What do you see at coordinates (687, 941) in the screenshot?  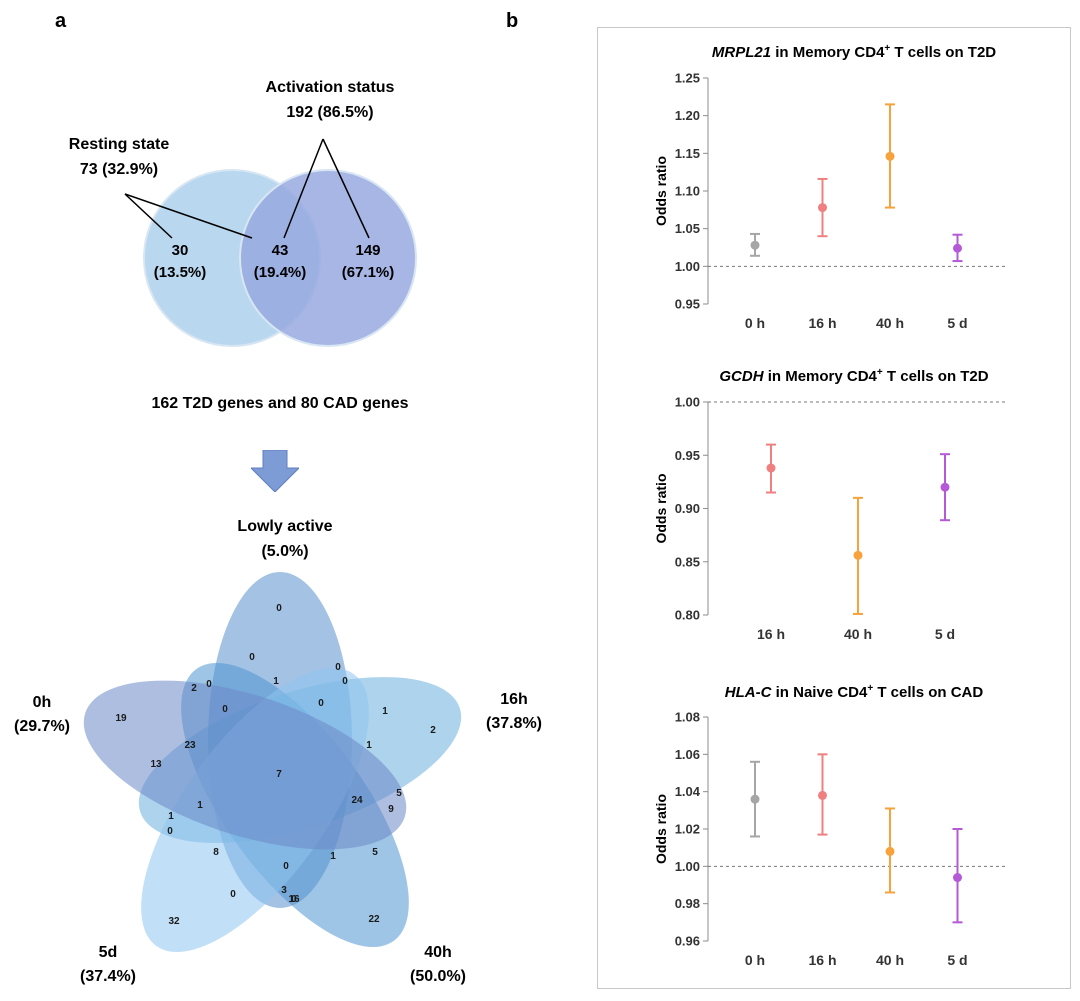 I see `y-tick-label: 0.96` at bounding box center [687, 941].